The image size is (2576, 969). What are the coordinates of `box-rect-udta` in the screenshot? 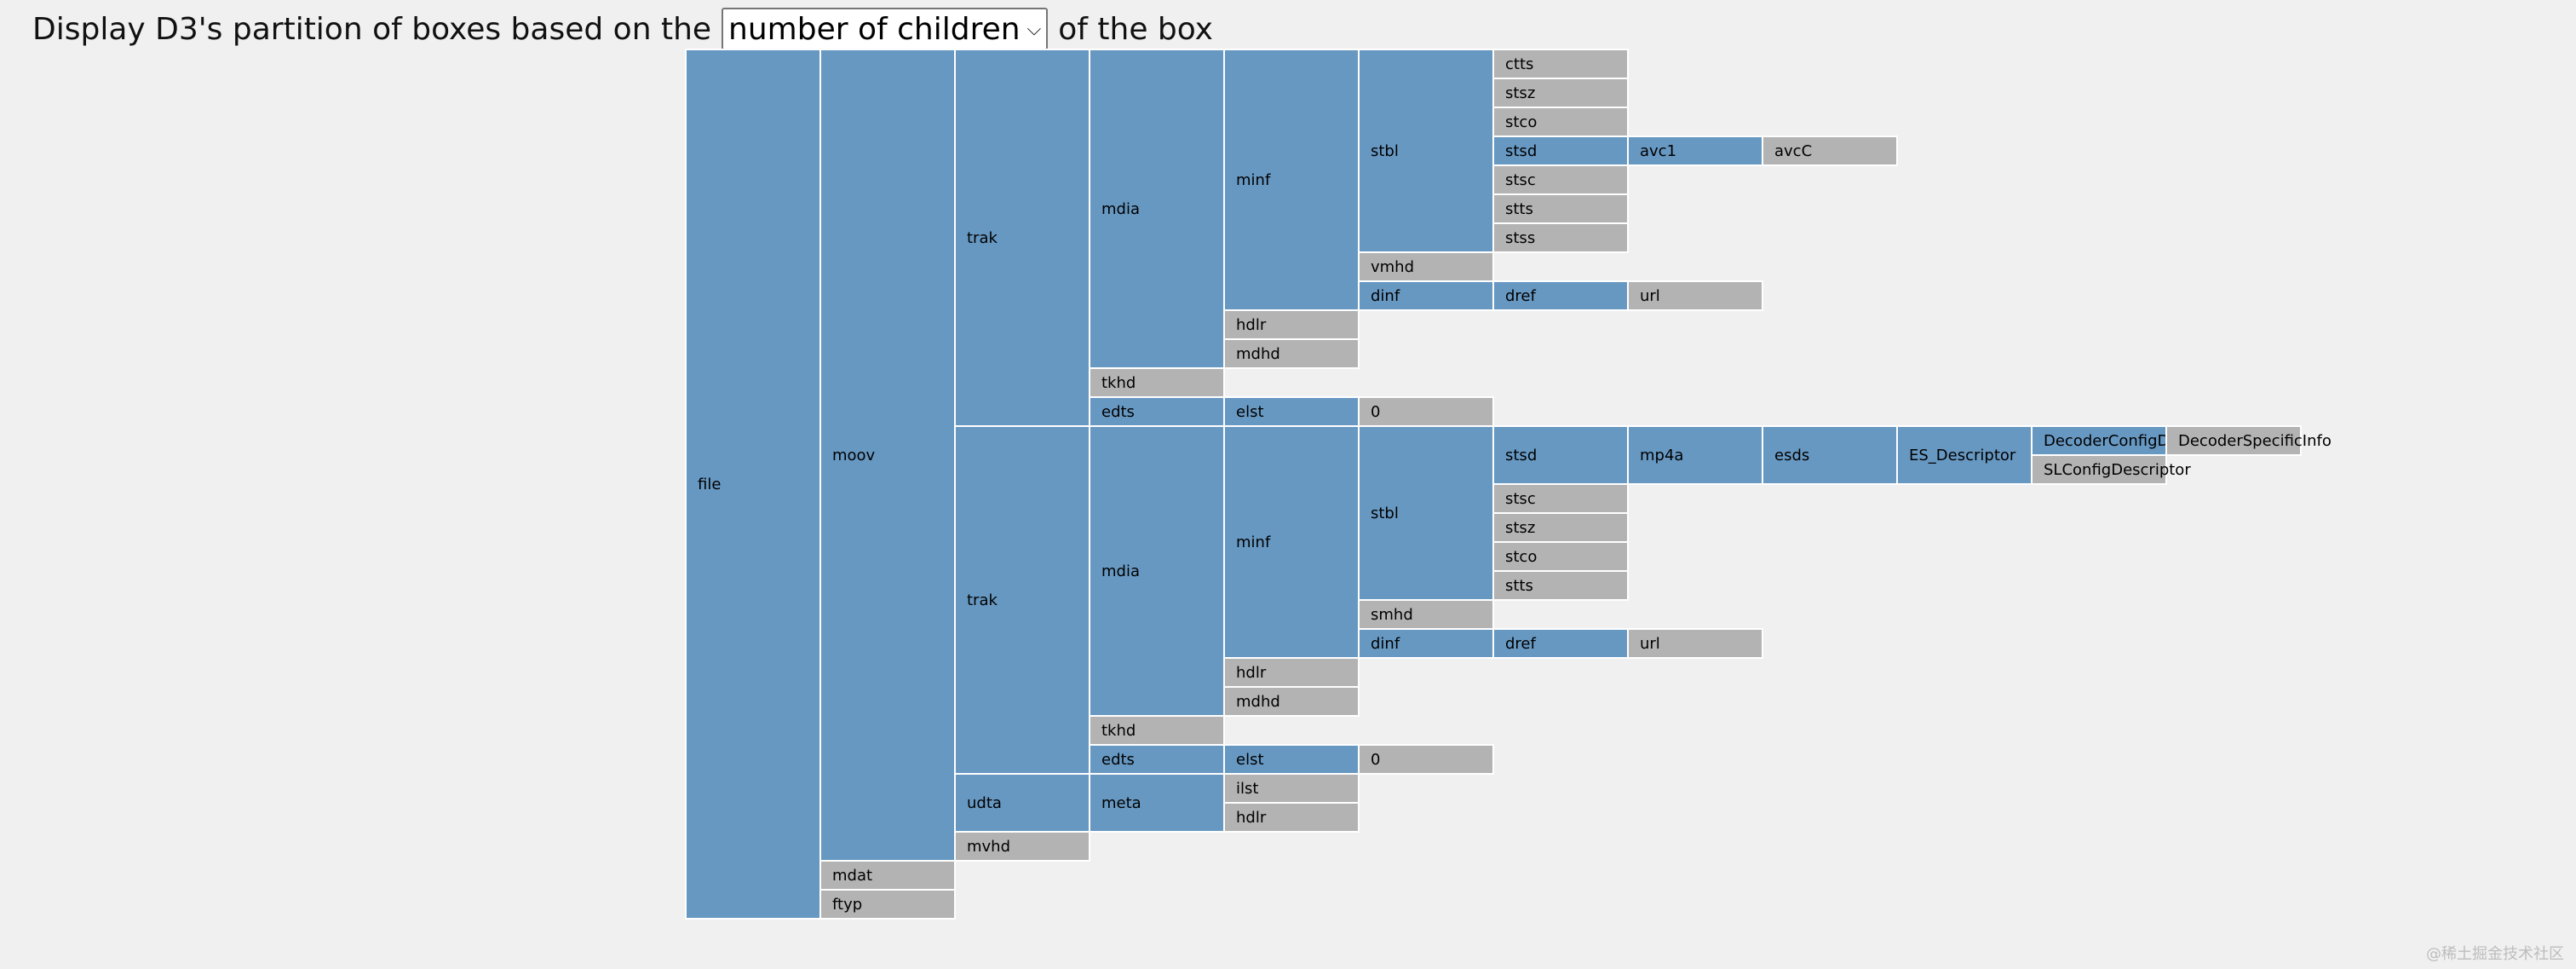 It's located at (1022, 803).